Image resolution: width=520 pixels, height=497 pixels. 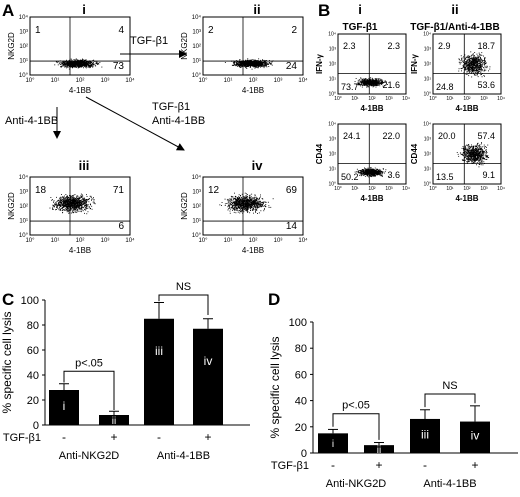 What do you see at coordinates (425, 434) in the screenshot?
I see `bar-roman-label: iii` at bounding box center [425, 434].